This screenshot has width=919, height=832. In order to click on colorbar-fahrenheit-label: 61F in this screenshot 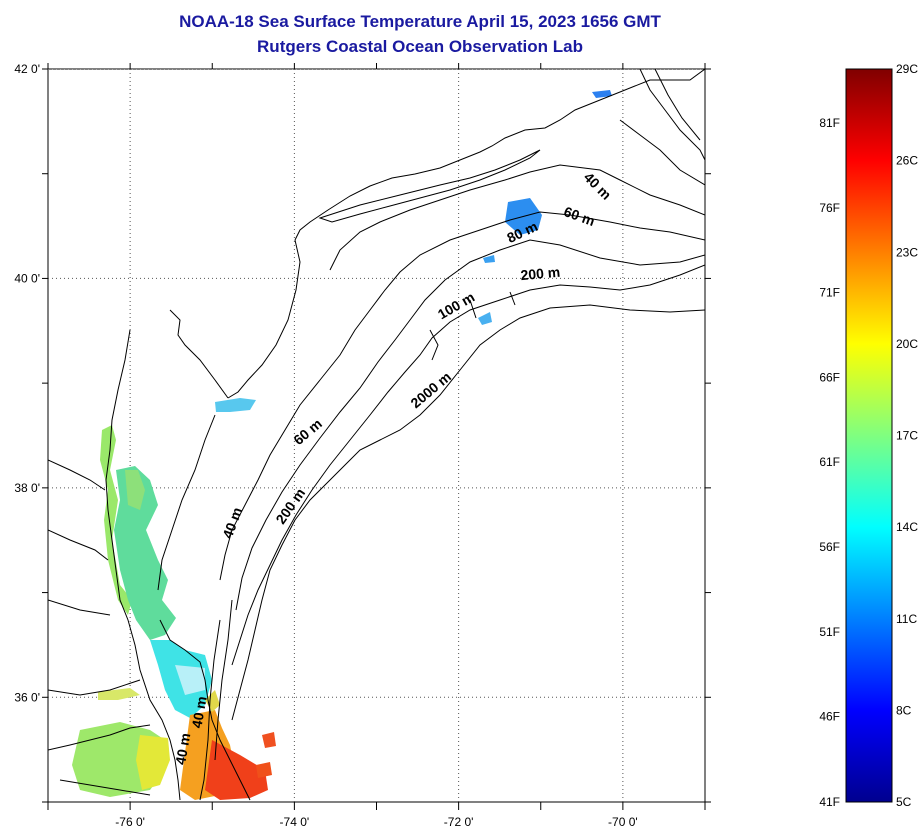, I will do `click(829, 462)`.